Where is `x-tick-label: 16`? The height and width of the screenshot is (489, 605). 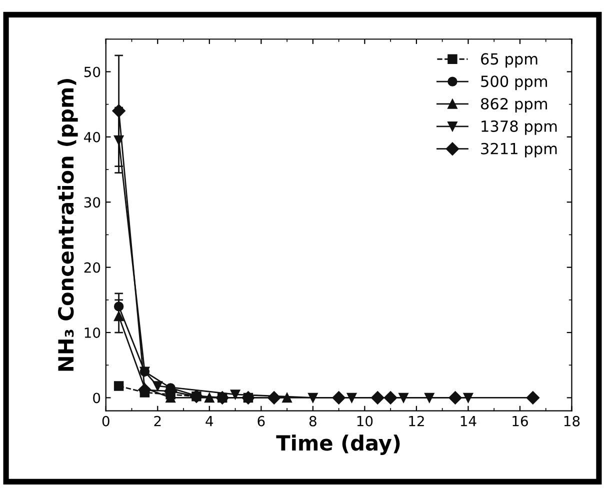 x-tick-label: 16 is located at coordinates (520, 421).